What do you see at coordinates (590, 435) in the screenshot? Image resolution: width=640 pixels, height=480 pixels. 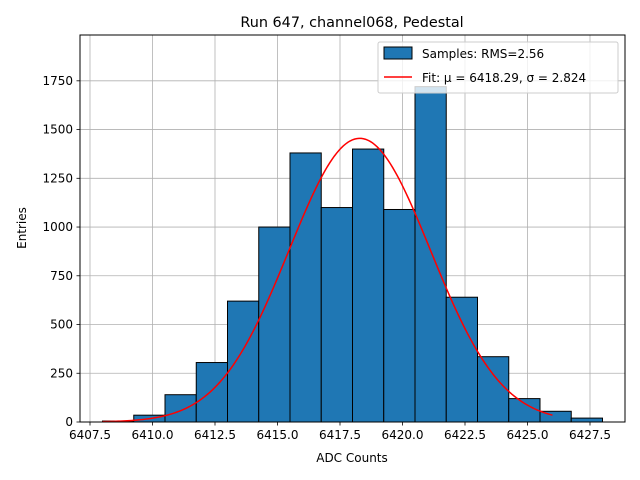 I see `x-tick-label: 6427.5` at bounding box center [590, 435].